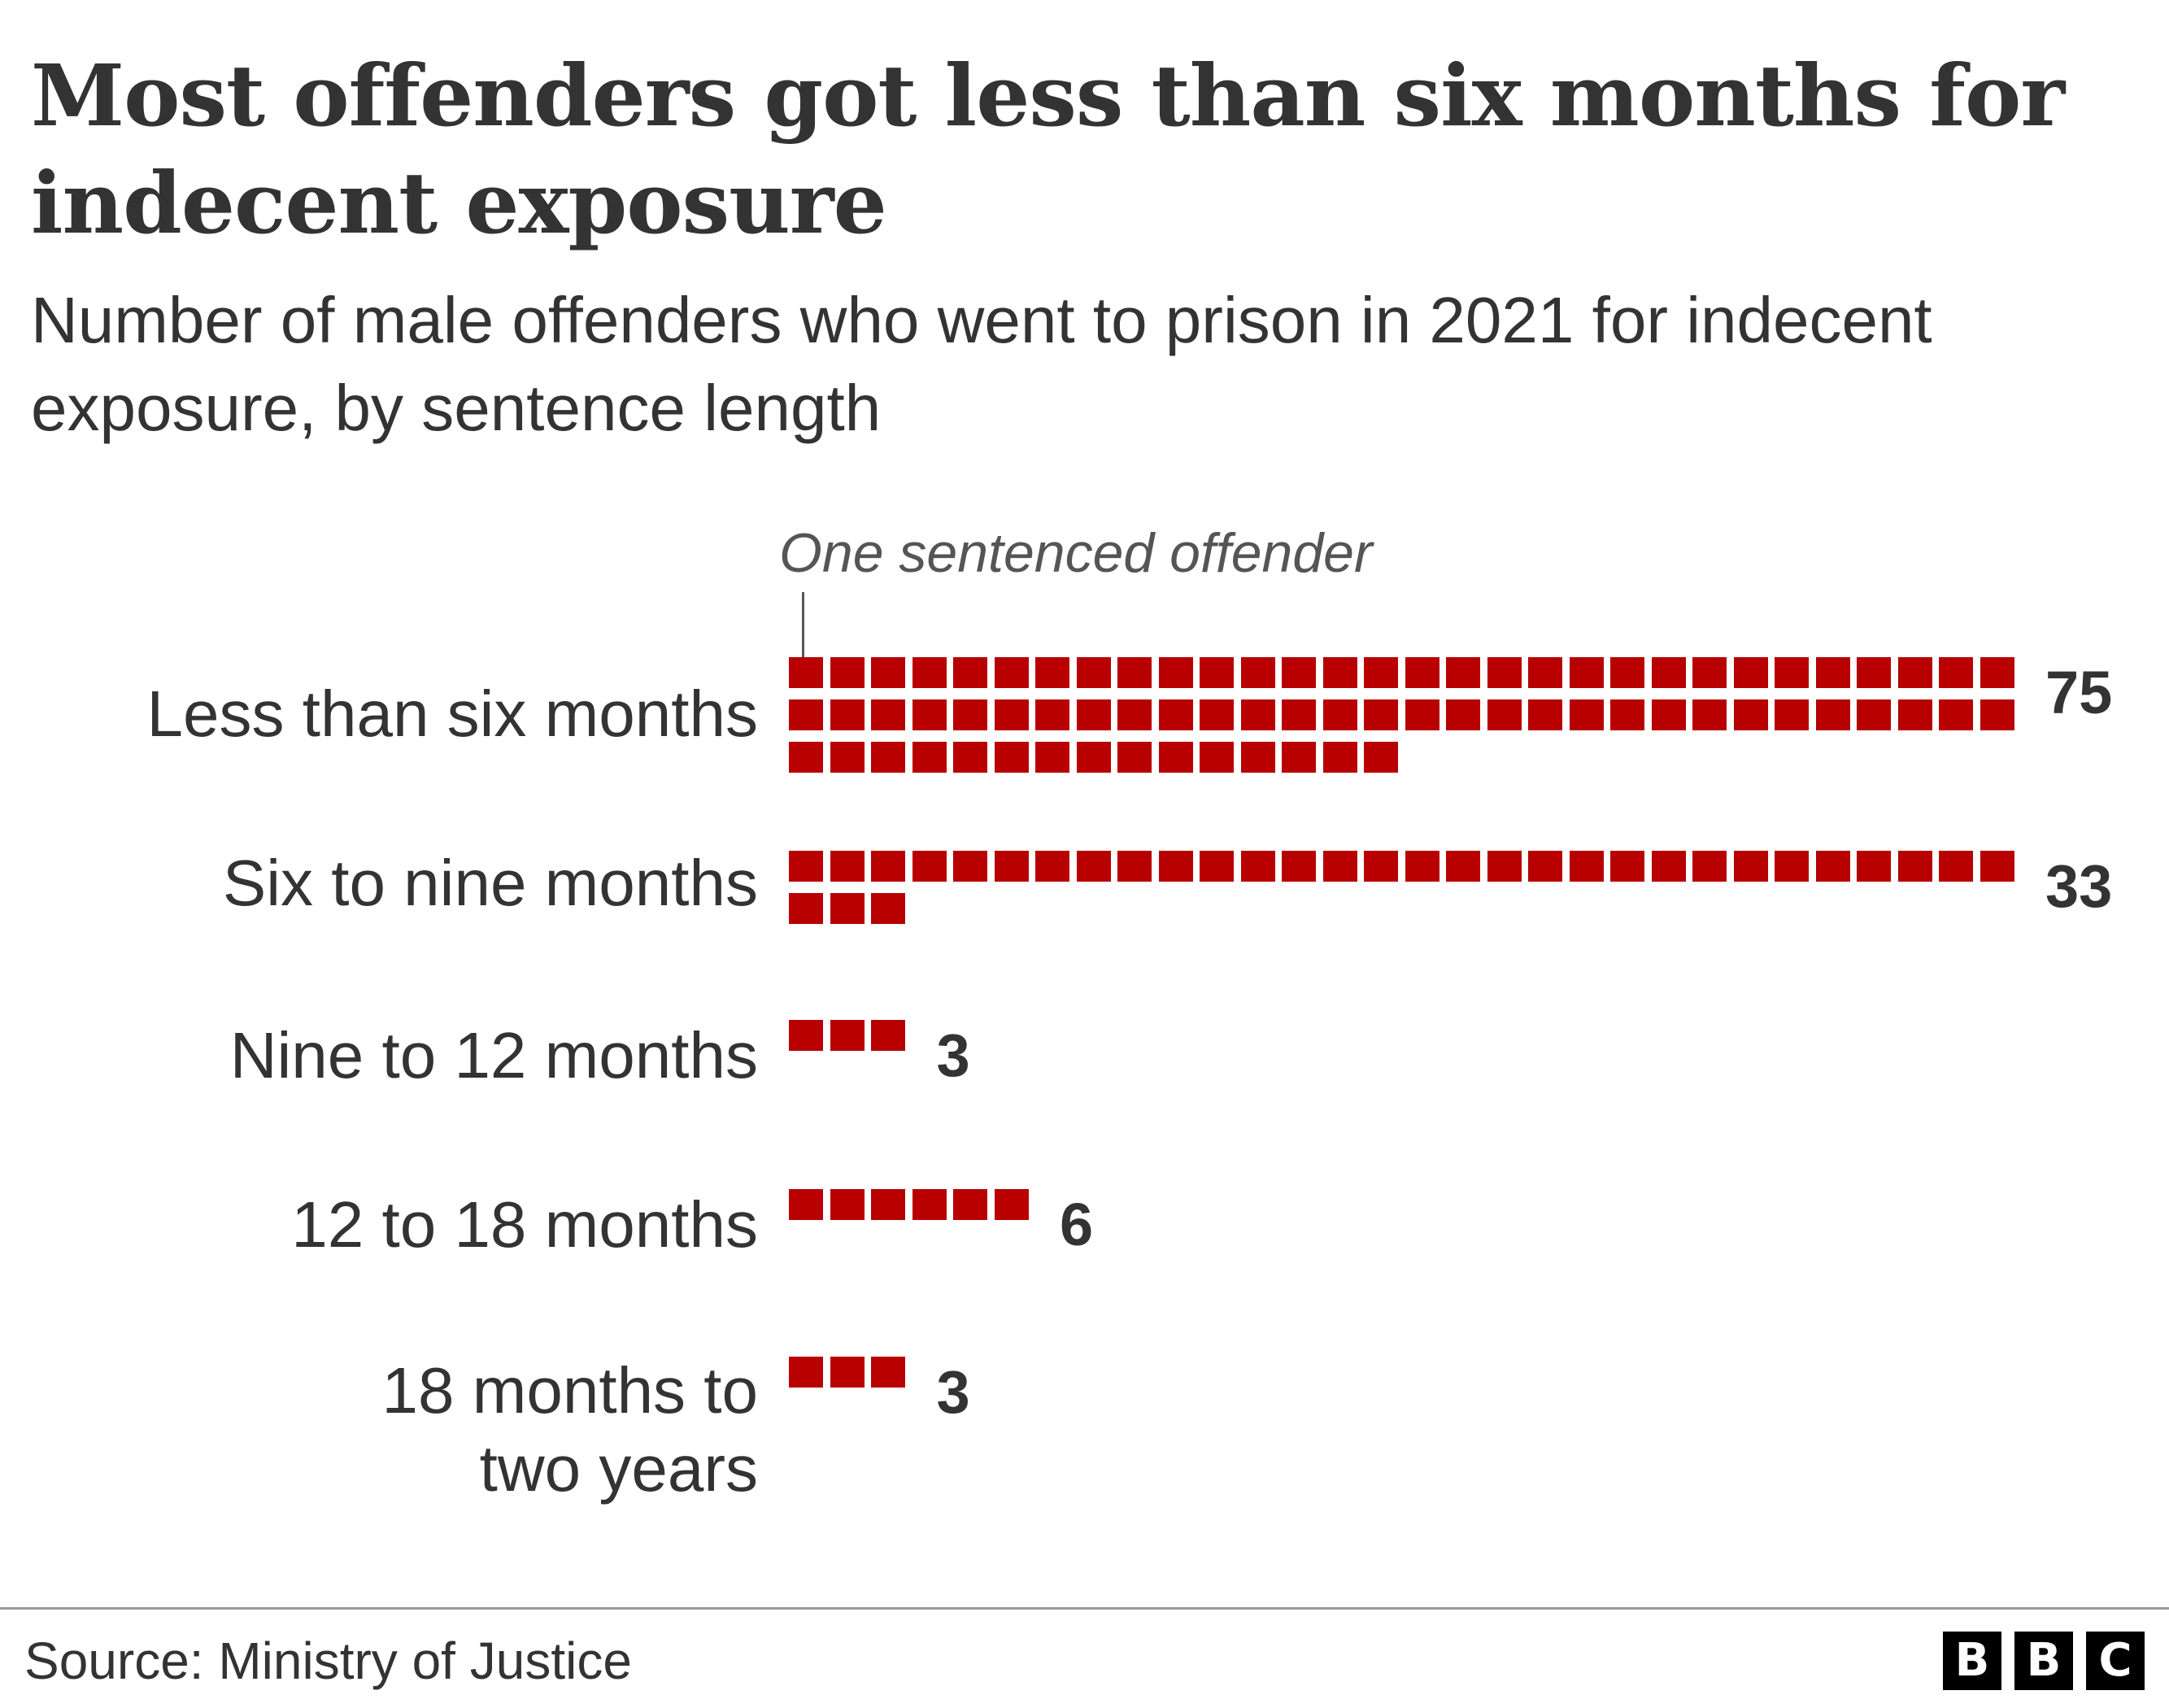 The height and width of the screenshot is (1708, 2169). What do you see at coordinates (1084, 1609) in the screenshot?
I see `footer-divider` at bounding box center [1084, 1609].